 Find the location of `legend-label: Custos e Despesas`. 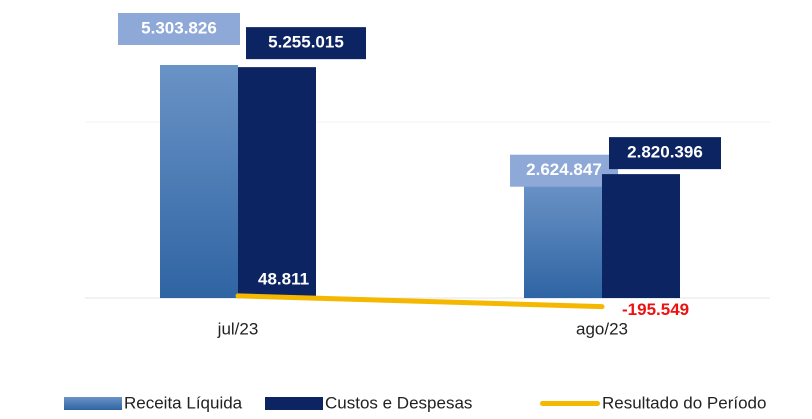

legend-label: Custos e Despesas is located at coordinates (398, 402).